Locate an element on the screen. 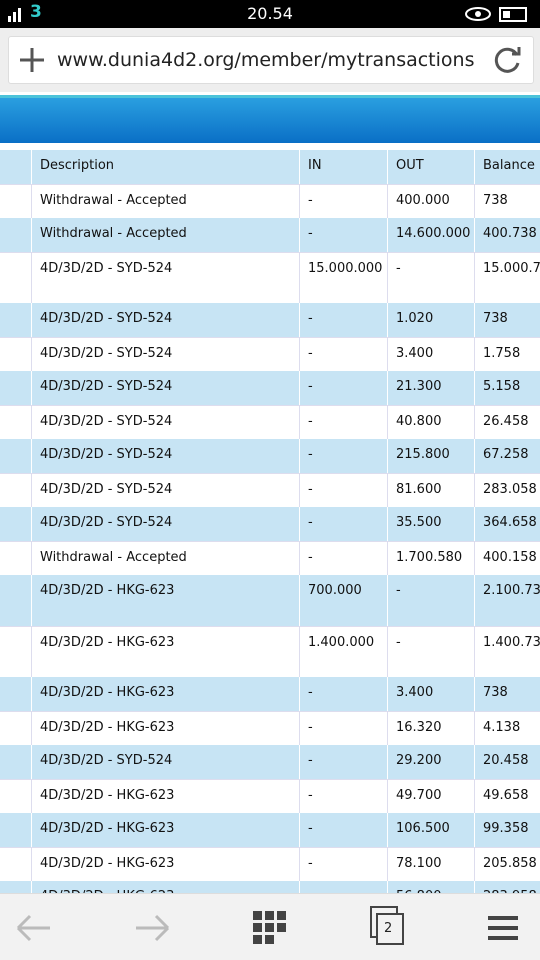 The width and height of the screenshot is (540, 960). transaction-row: 4D/3D/2D - SYD-524-21.300 5.158 is located at coordinates (270, 388).